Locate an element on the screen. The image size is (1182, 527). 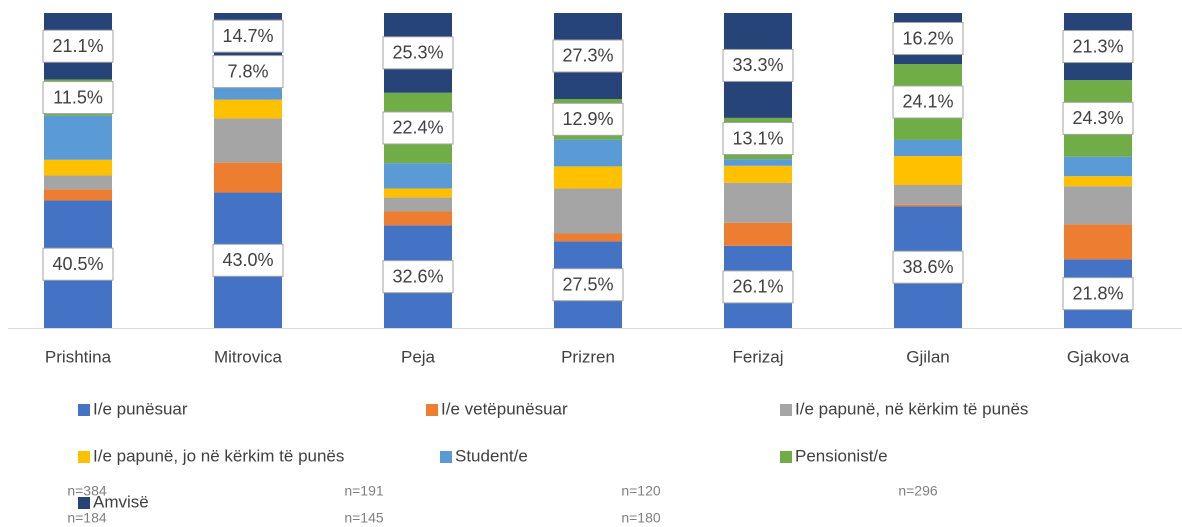
data-label: 33.3% is located at coordinates (757, 65).